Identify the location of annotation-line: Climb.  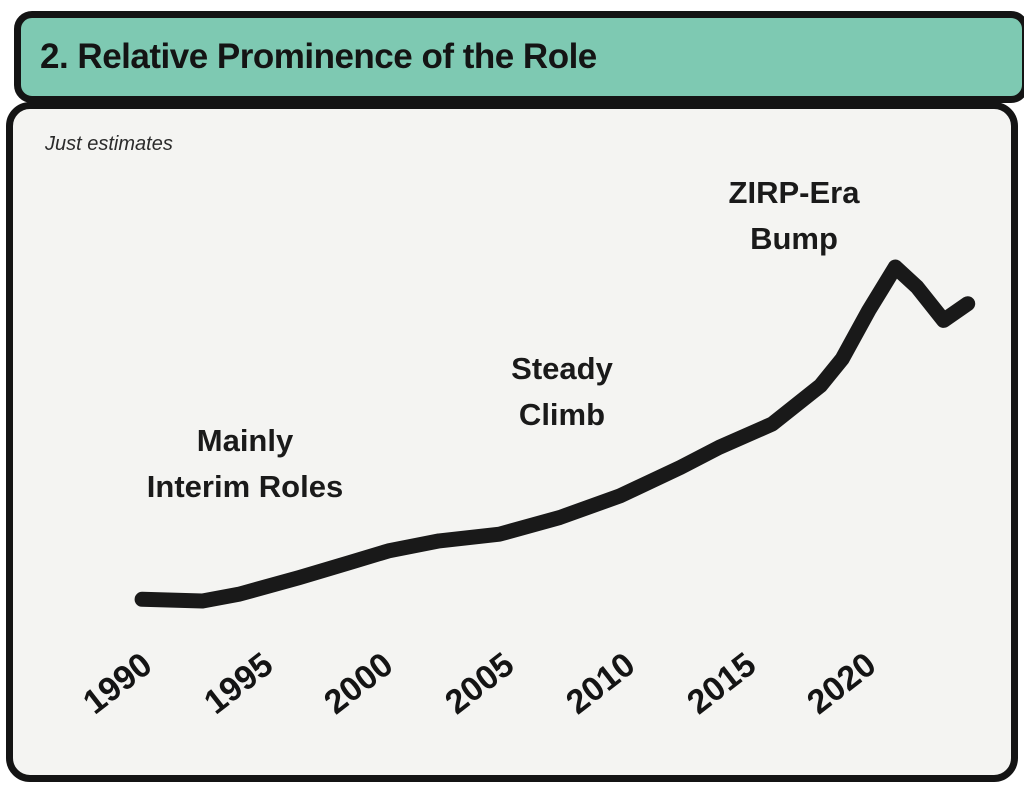
(562, 414).